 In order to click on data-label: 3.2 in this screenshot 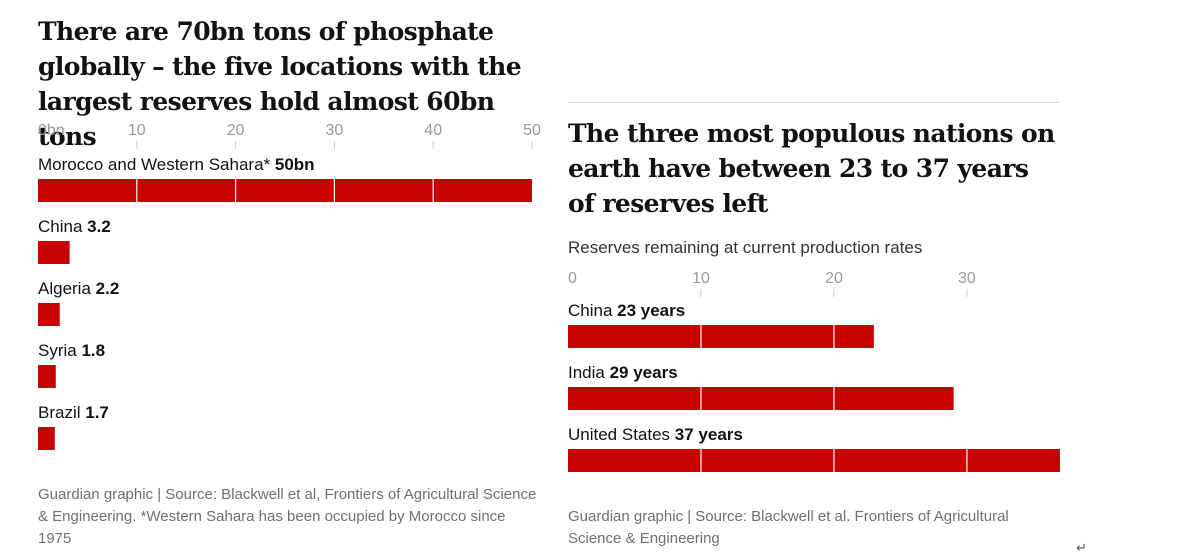, I will do `click(99, 226)`.